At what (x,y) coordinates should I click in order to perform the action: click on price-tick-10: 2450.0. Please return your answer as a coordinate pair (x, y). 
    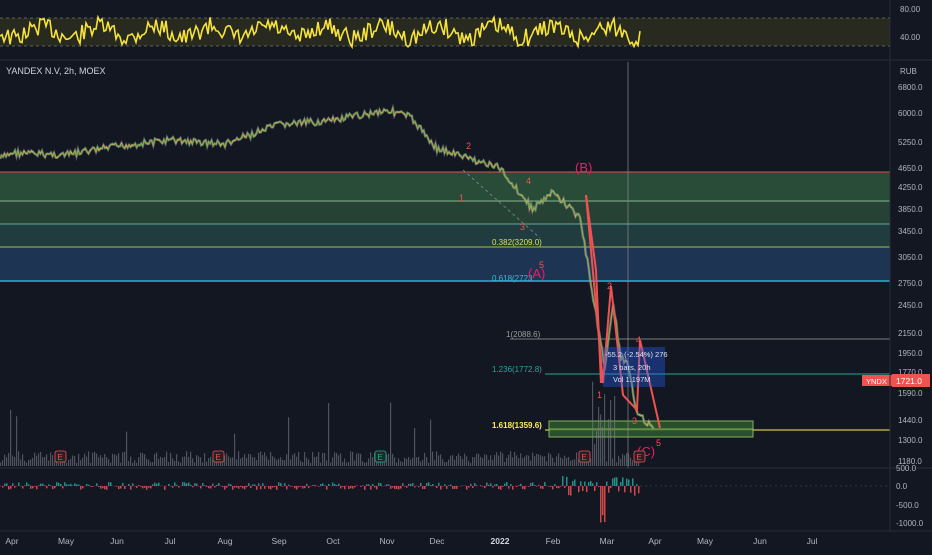
    Looking at the image, I should click on (910, 305).